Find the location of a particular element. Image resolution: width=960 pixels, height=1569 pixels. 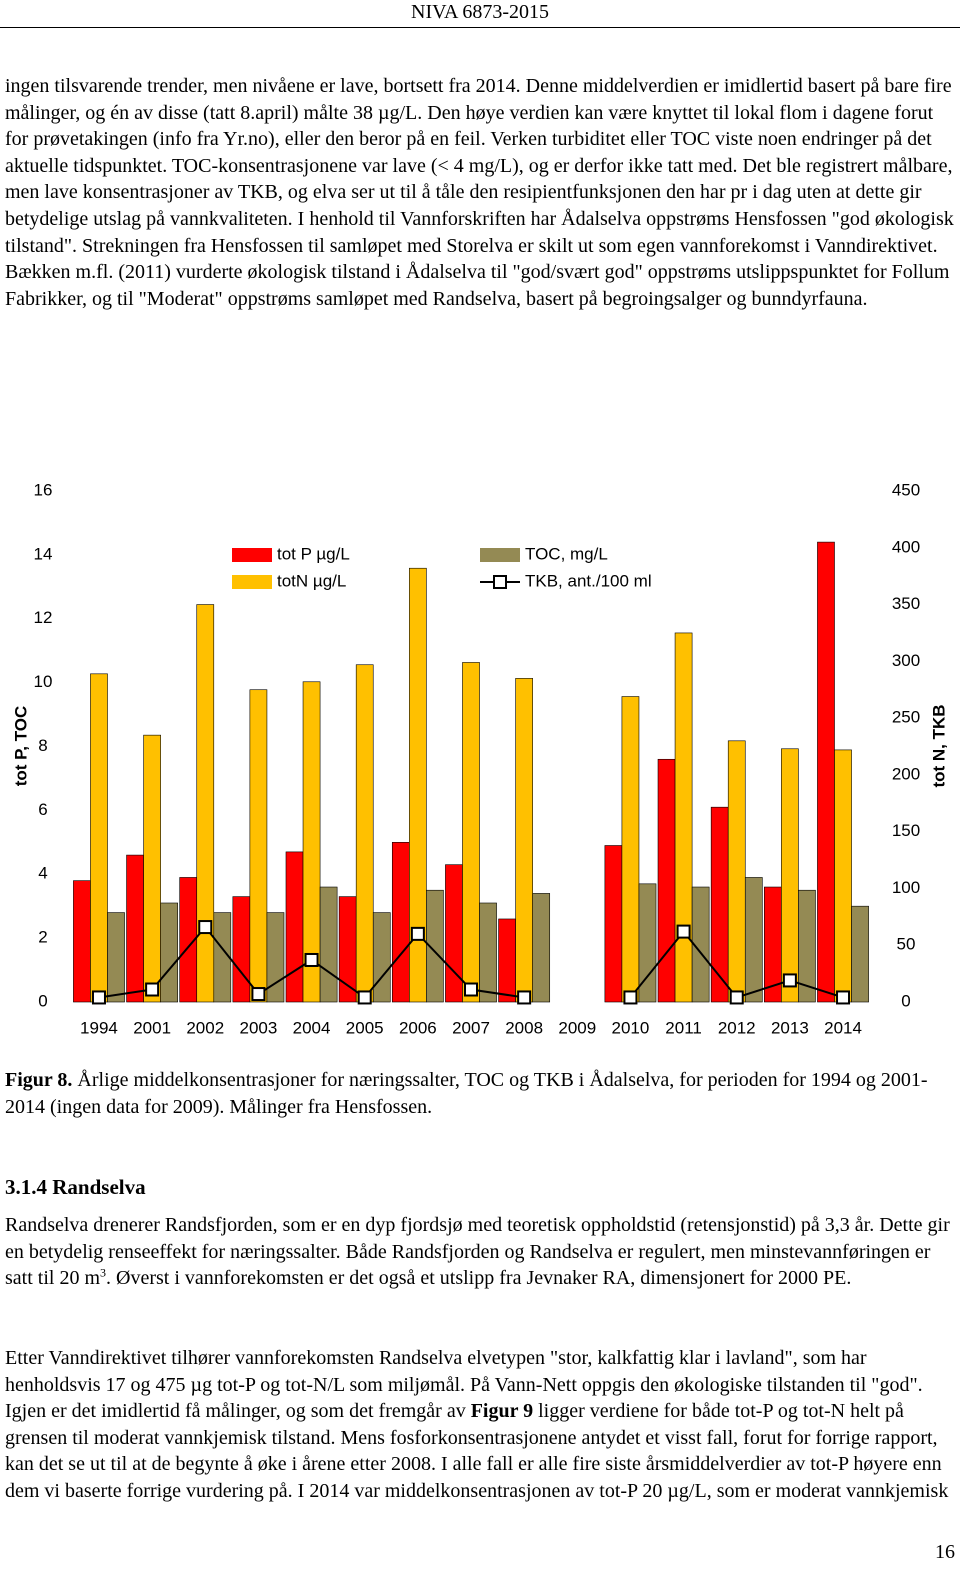

y2-tick-label: 250 is located at coordinates (906, 717).